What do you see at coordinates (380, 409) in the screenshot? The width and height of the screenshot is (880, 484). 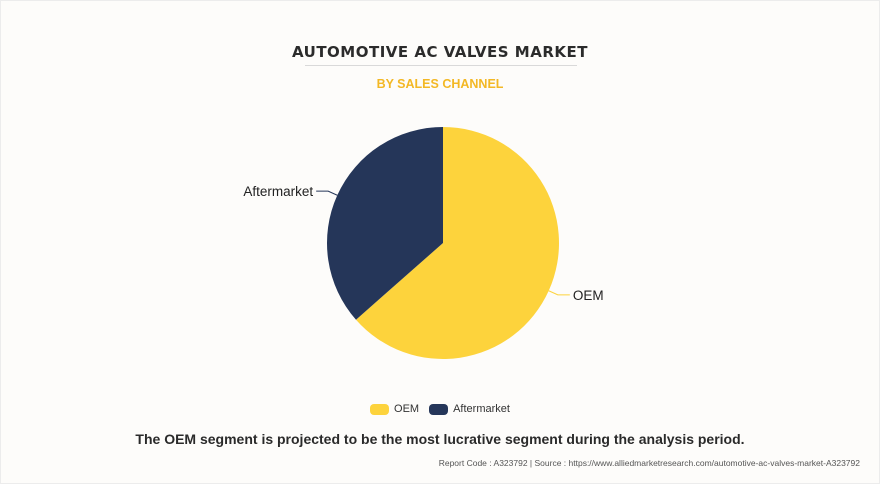 I see `legend-swatch-oem` at bounding box center [380, 409].